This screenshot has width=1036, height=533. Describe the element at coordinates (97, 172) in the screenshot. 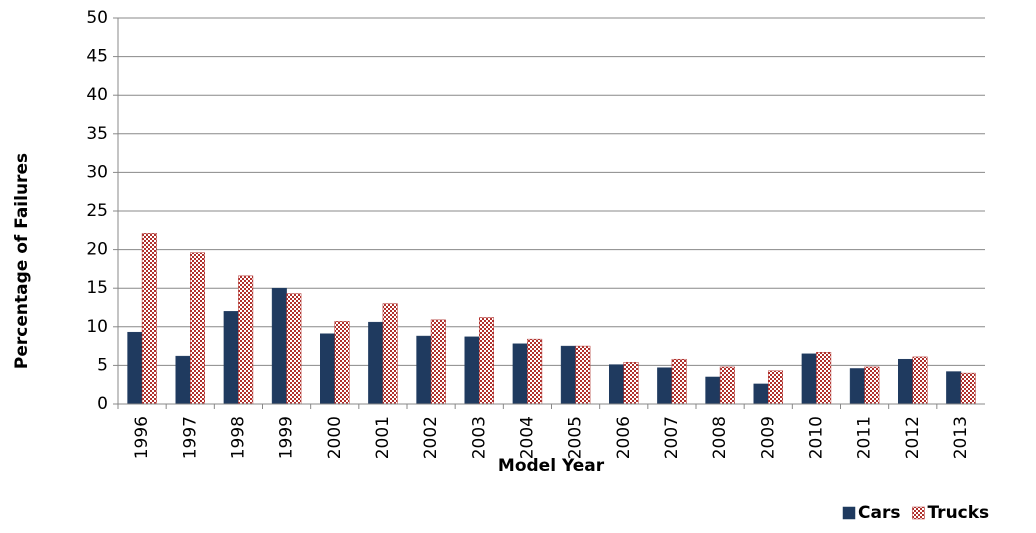

I see `y-tick-label: 30` at that location.